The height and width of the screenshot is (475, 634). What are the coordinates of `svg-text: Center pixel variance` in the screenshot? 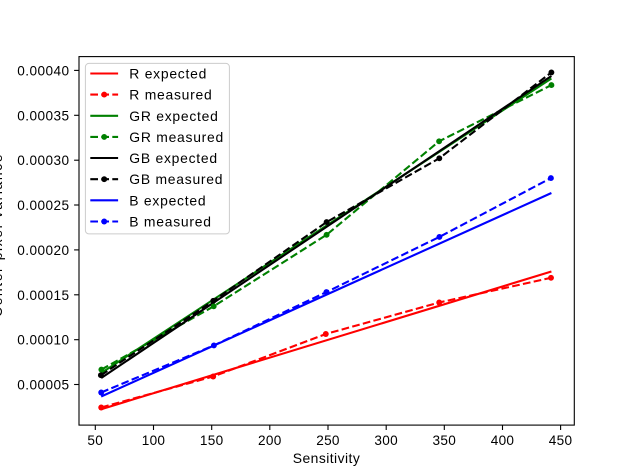 It's located at (2, 235).